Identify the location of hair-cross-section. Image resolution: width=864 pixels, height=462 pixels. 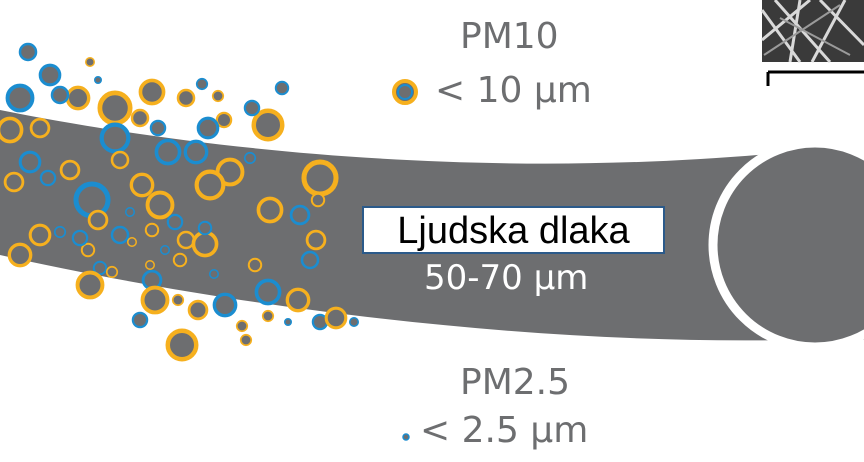
(786, 245).